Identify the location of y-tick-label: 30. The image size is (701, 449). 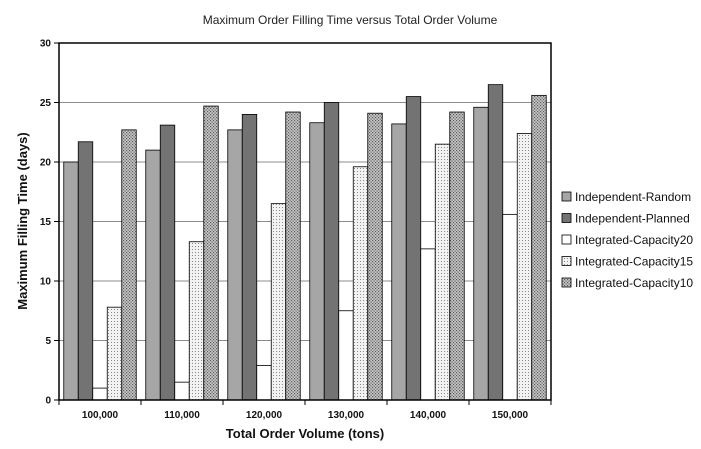
(46, 44).